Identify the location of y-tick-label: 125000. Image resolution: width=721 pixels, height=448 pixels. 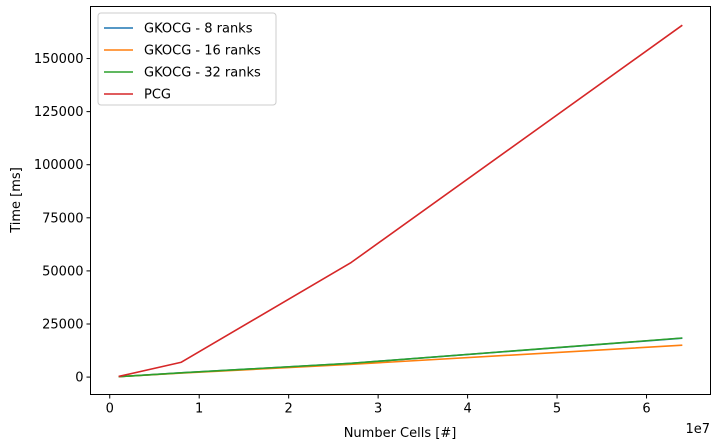
(59, 112).